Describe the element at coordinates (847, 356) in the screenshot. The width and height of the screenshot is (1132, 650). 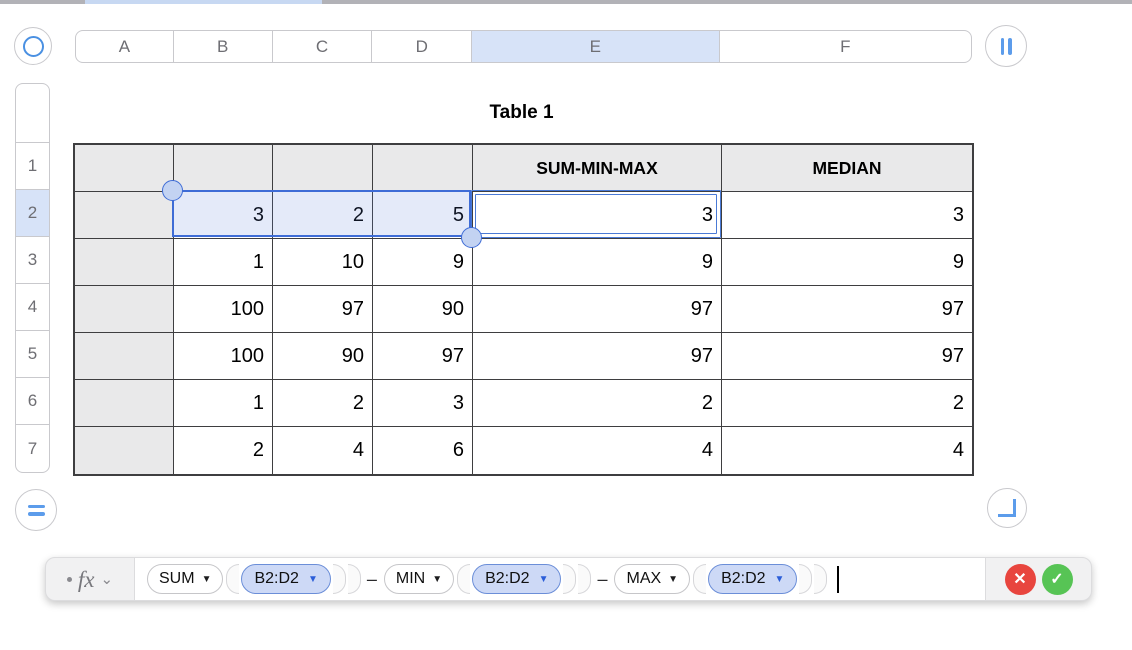
I see `table-cell-F5: 97` at that location.